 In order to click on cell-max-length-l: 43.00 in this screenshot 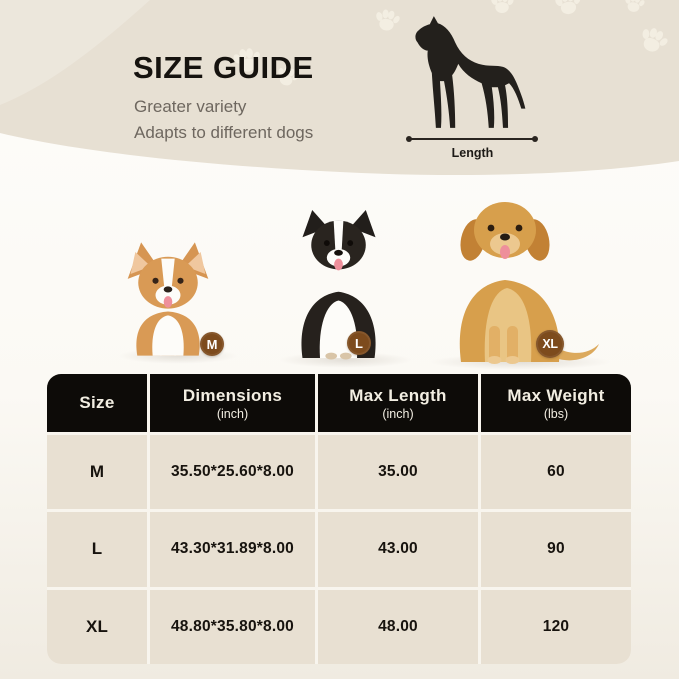, I will do `click(398, 549)`.